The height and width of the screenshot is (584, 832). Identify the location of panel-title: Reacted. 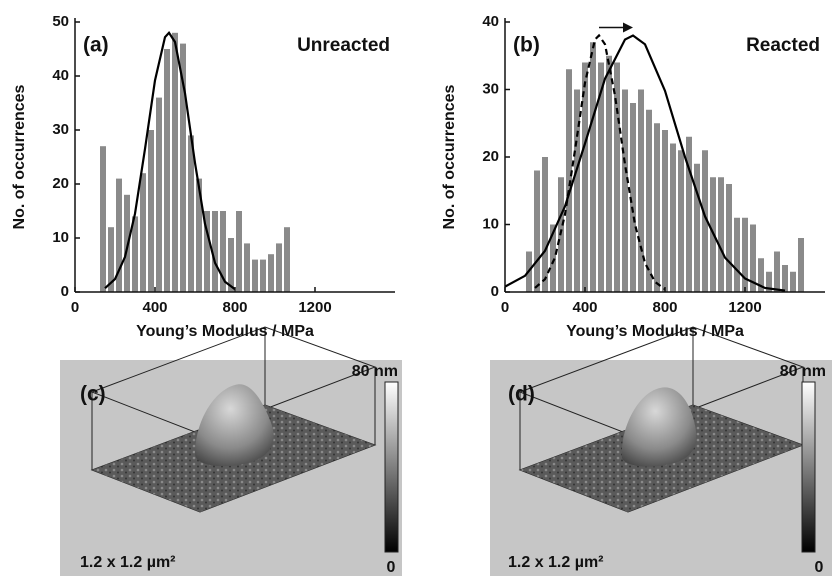
(783, 45).